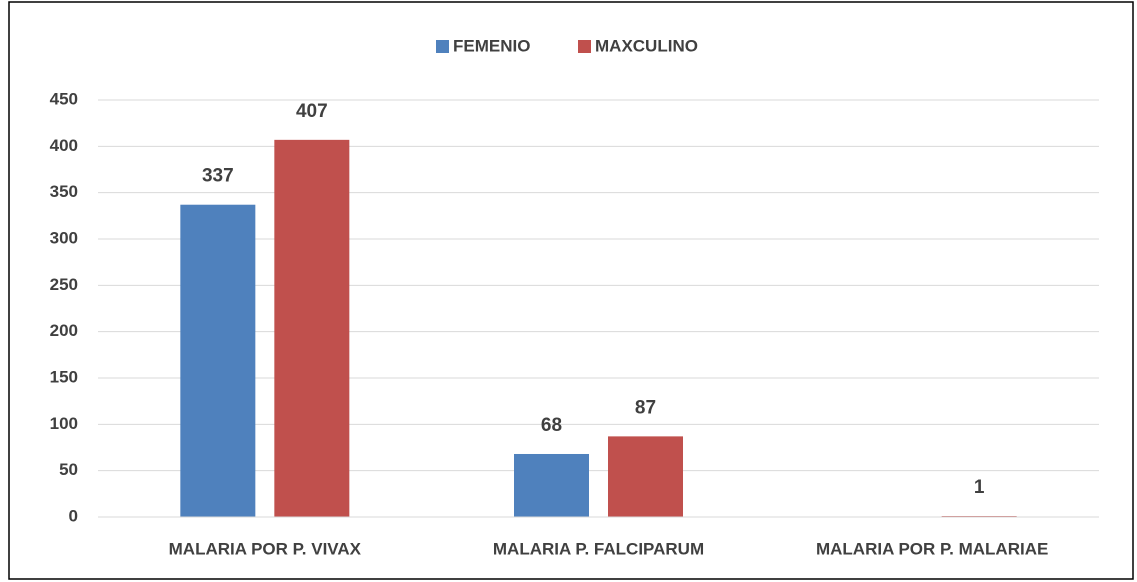 Image resolution: width=1137 pixels, height=582 pixels. What do you see at coordinates (68, 469) in the screenshot?
I see `y-tick-label: 50` at bounding box center [68, 469].